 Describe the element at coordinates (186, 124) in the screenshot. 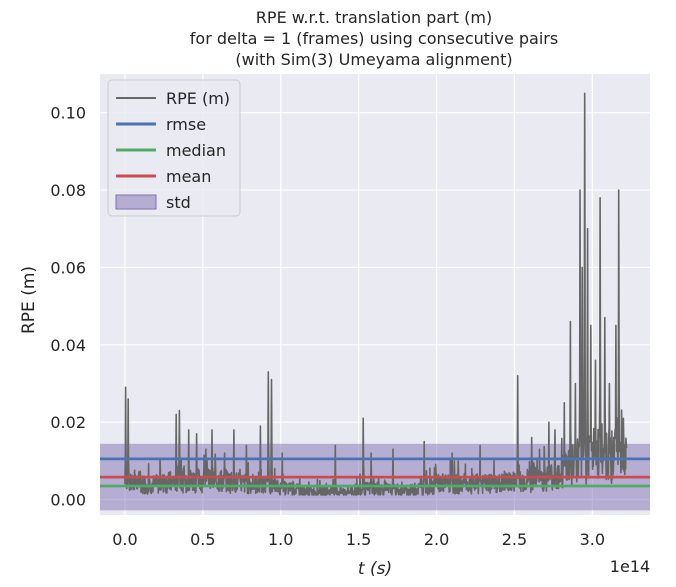

I see `legend-label-rmse: rmse` at that location.